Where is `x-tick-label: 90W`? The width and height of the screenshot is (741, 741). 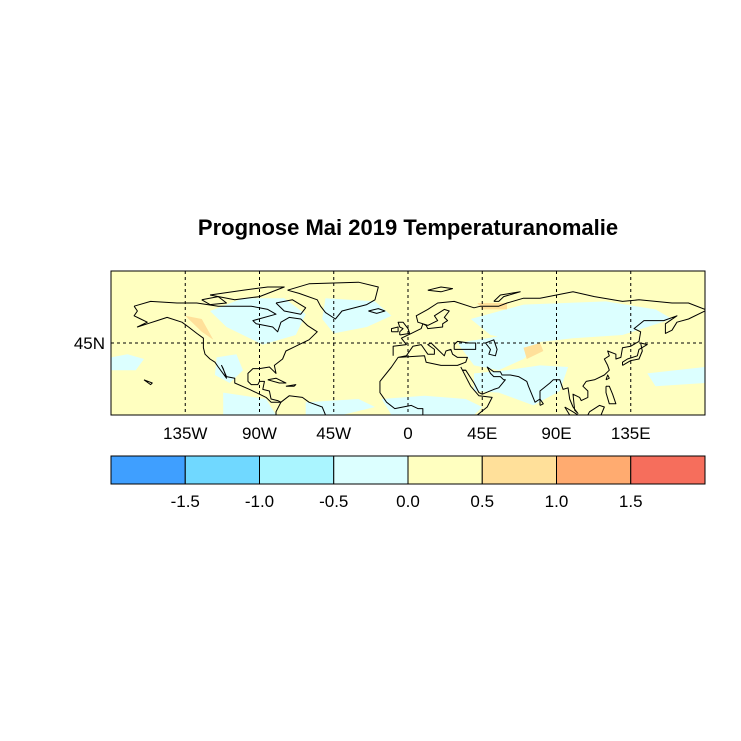 x-tick-label: 90W is located at coordinates (259, 433).